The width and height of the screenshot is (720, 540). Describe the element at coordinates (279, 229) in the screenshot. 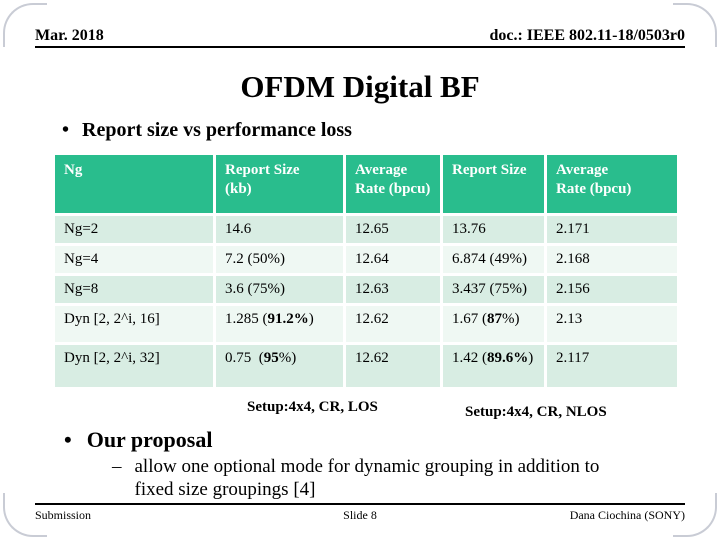

I see `table-cell: 14.6` at that location.